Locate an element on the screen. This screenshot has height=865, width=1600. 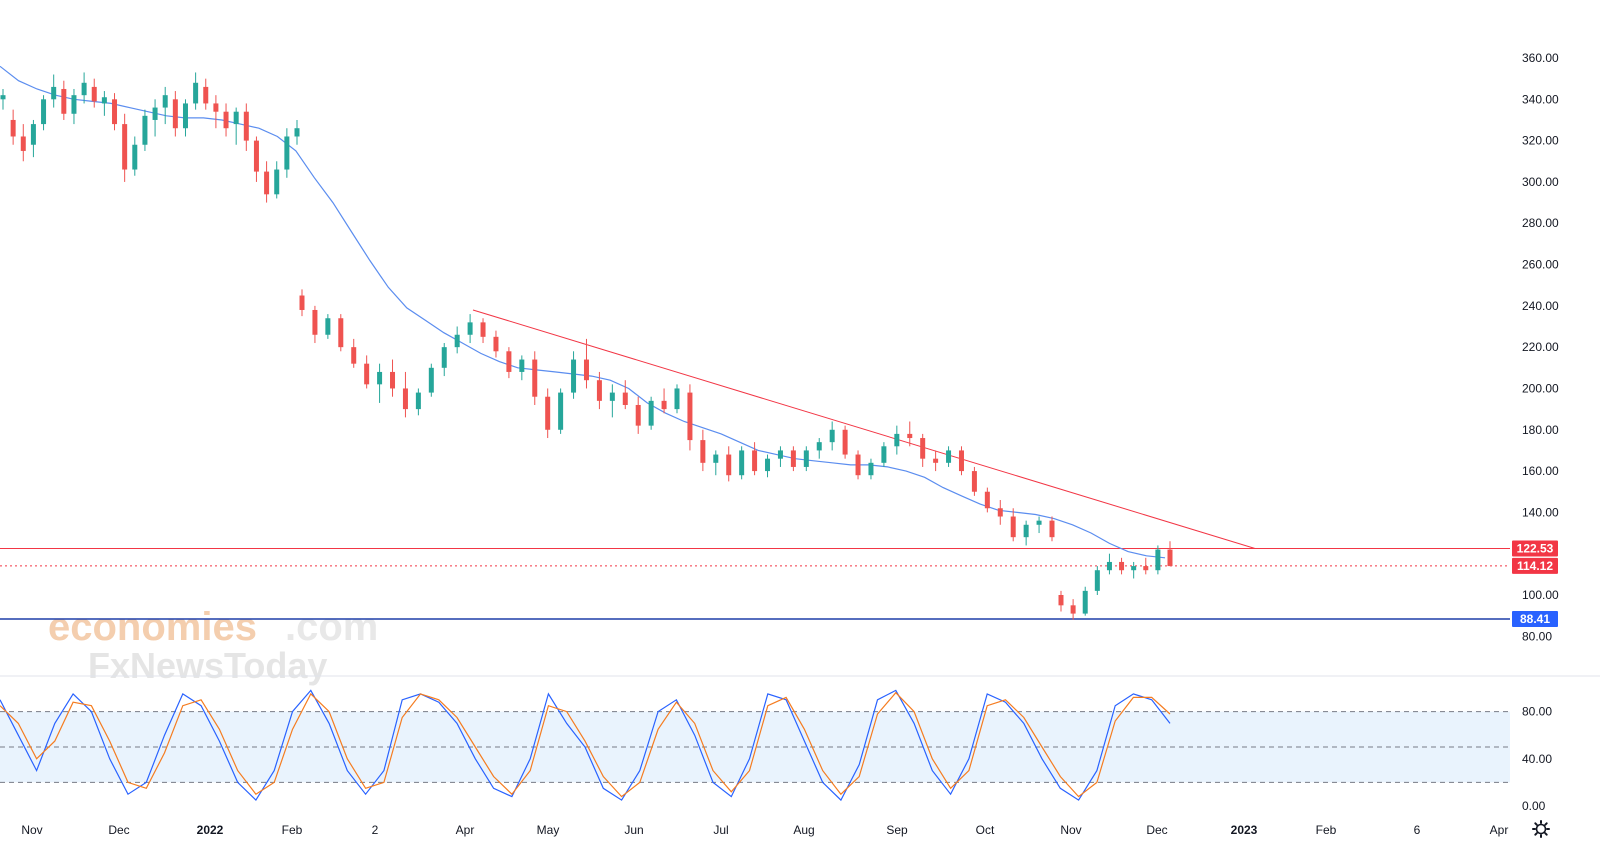
price-tag-label: 88.41 is located at coordinates (1535, 619).